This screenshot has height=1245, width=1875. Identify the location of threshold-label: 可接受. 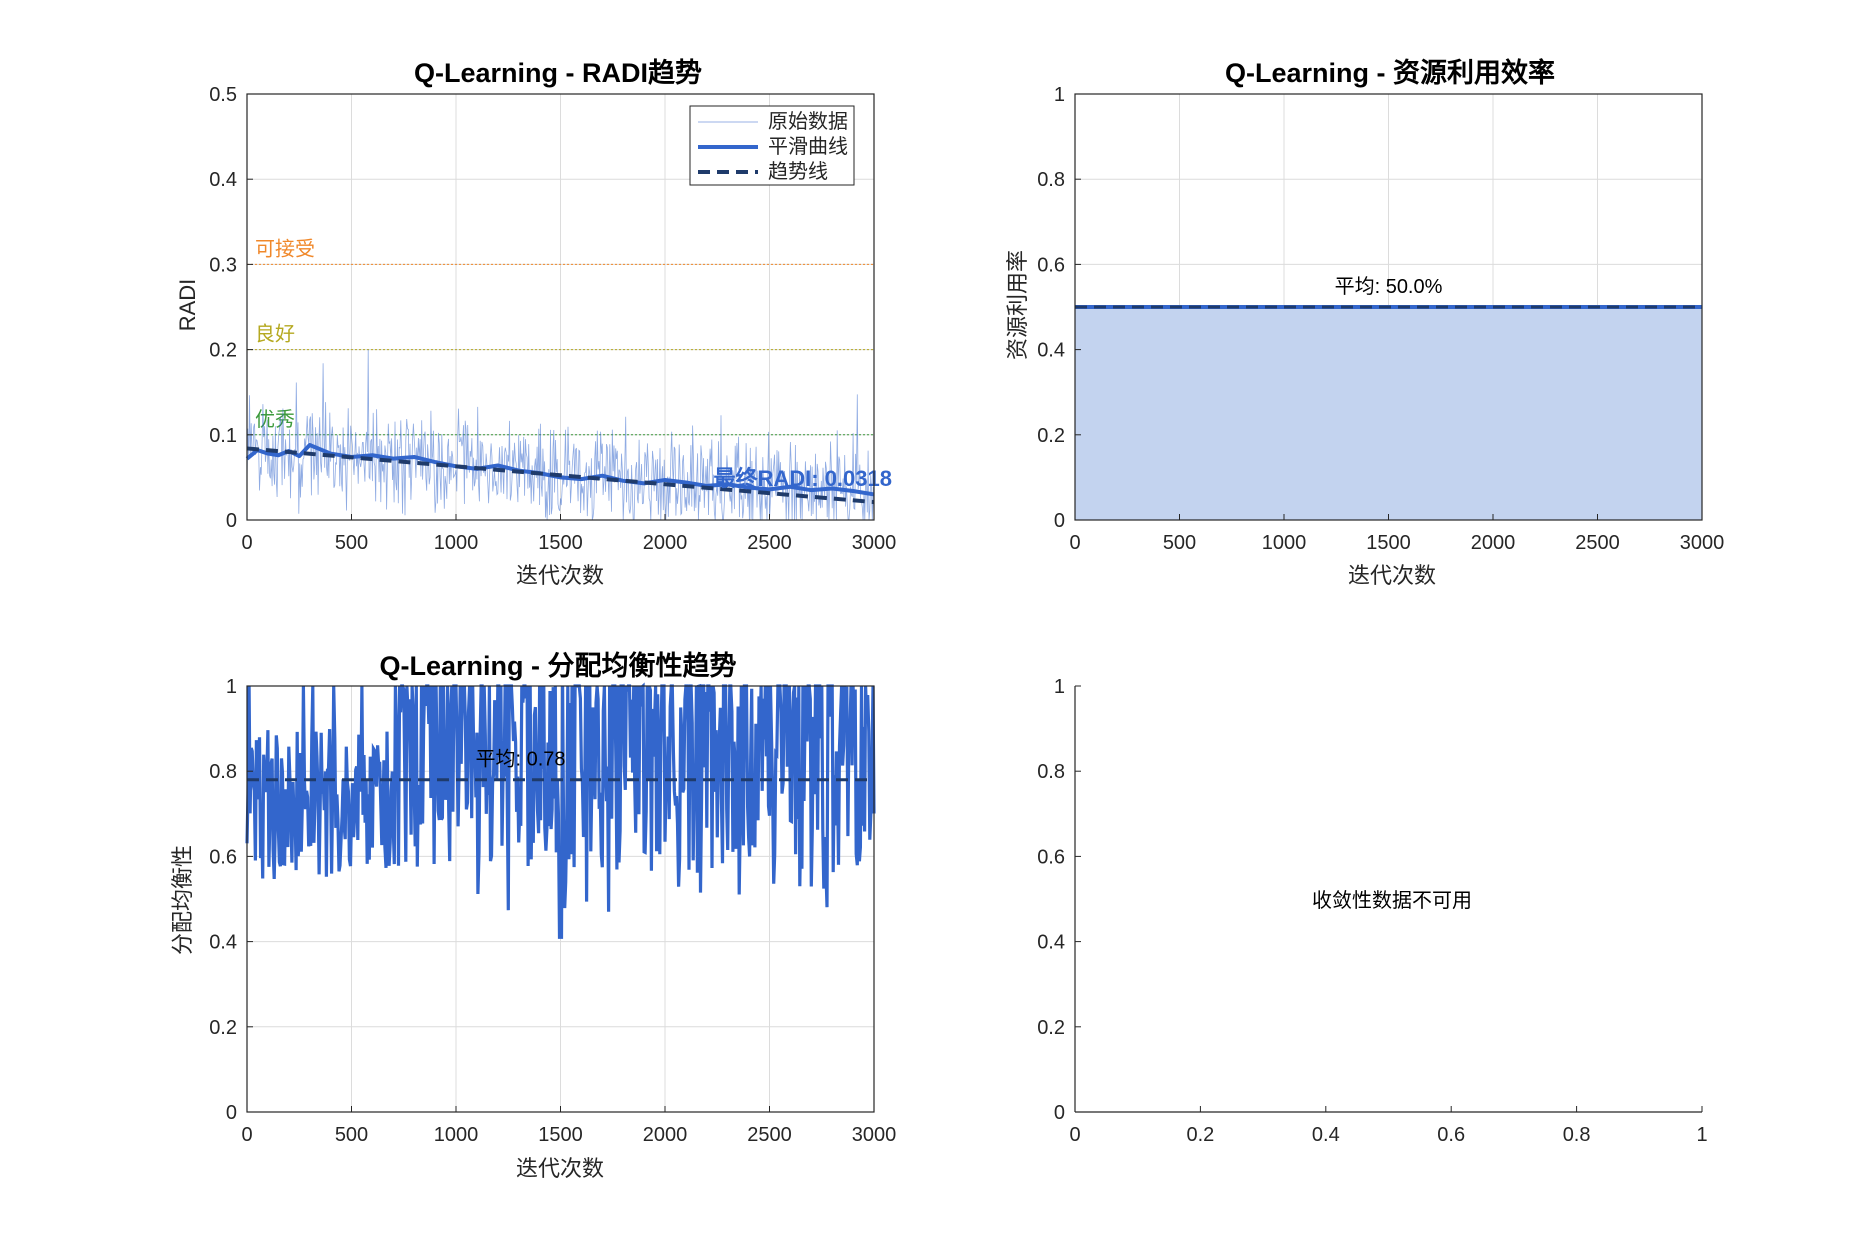
(285, 248).